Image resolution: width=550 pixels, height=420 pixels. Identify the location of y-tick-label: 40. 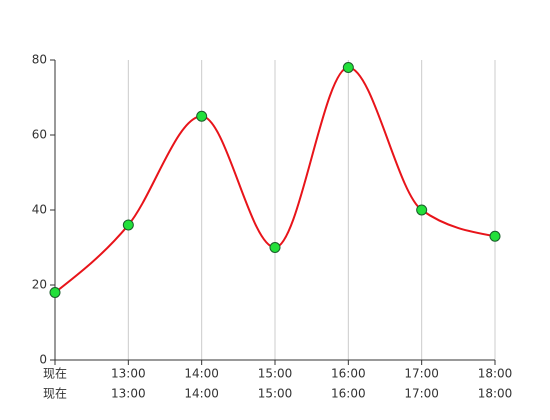
(39, 210).